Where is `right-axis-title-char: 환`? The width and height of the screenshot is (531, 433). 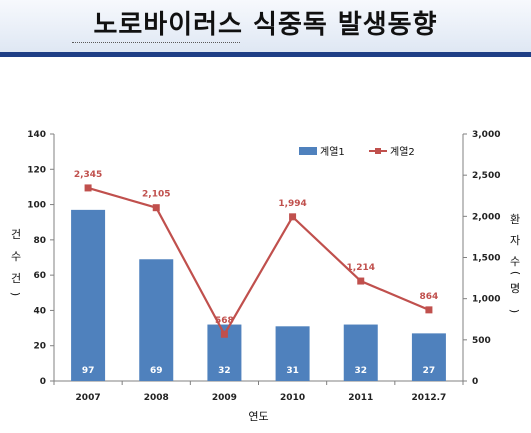 right-axis-title-char: 환 is located at coordinates (515, 219).